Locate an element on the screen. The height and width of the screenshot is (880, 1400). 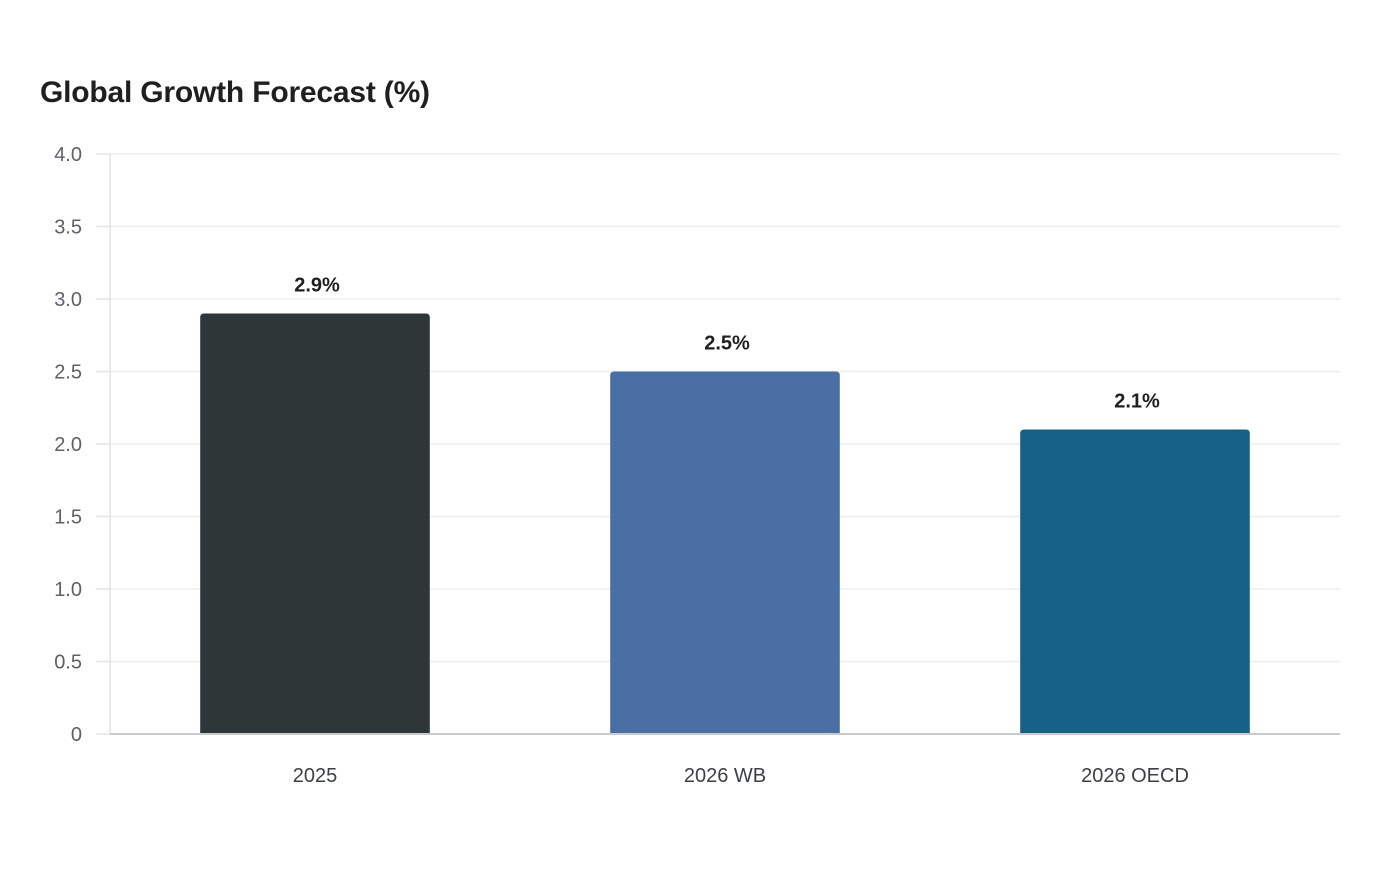
x-category-label: 2026 WB is located at coordinates (725, 776).